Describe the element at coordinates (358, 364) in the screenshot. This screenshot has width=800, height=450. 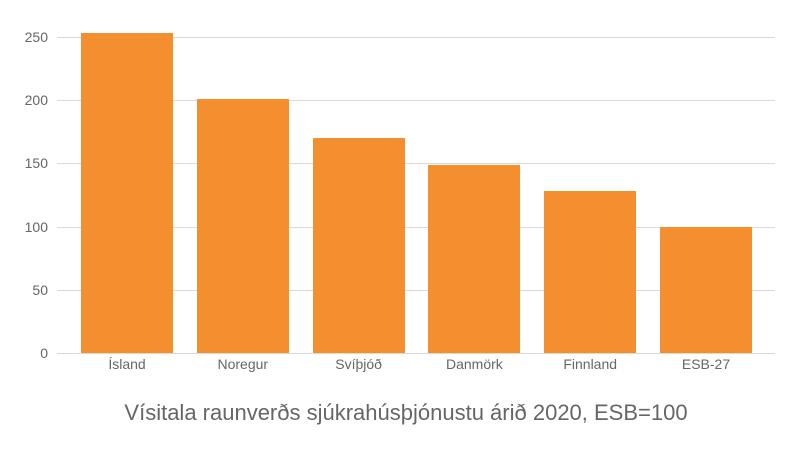
I see `x-tick-label: Svíþjóð` at that location.